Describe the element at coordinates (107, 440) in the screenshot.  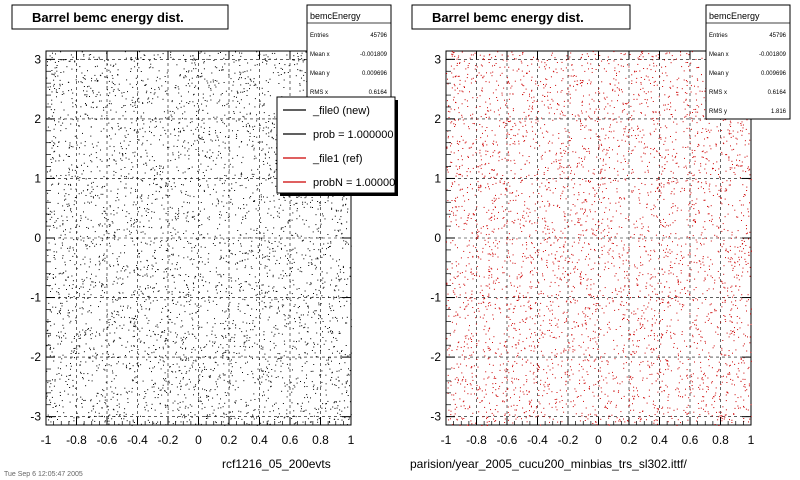
I see `x-tick-label: -0.6` at that location.